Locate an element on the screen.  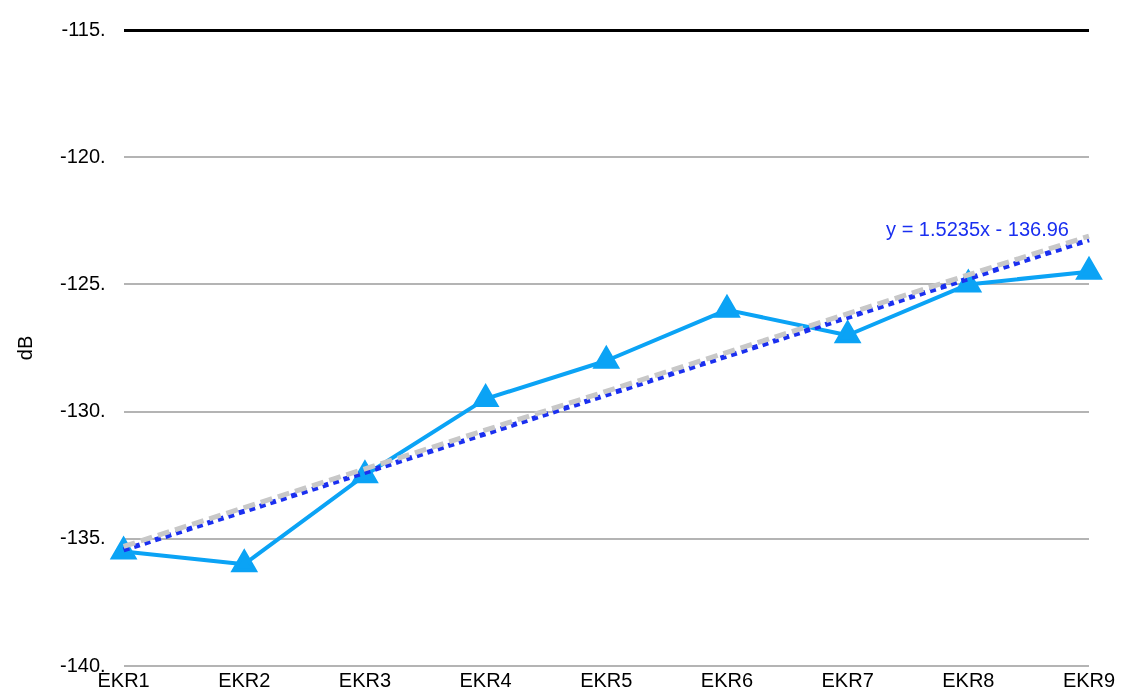
annotation: y = 1.5235x - 136.96 is located at coordinates (977, 228).